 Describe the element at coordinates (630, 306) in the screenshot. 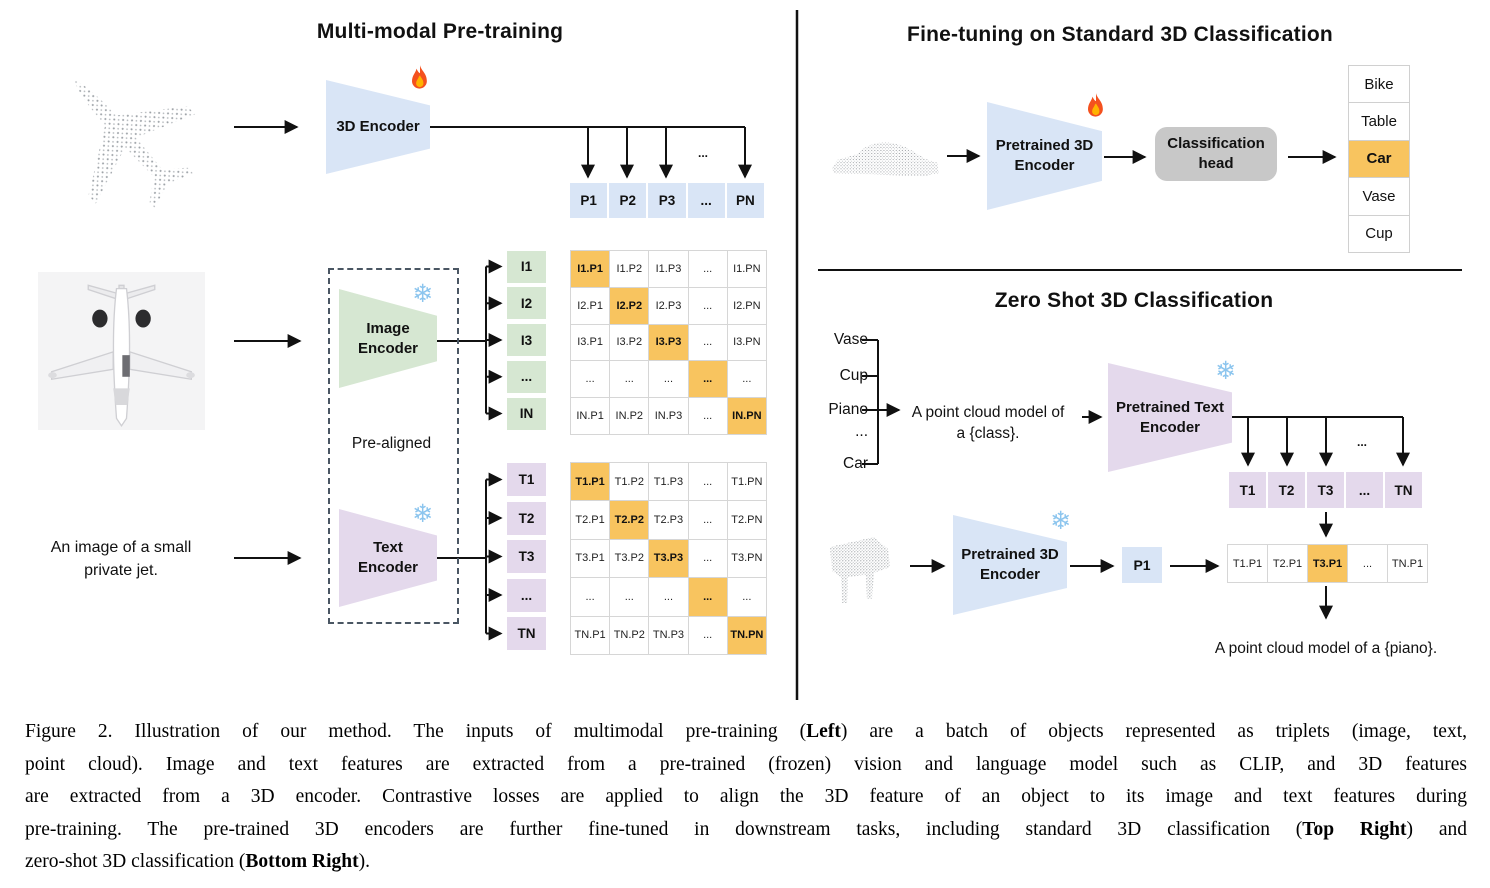

I see `matrix-cell: I2.P2` at that location.